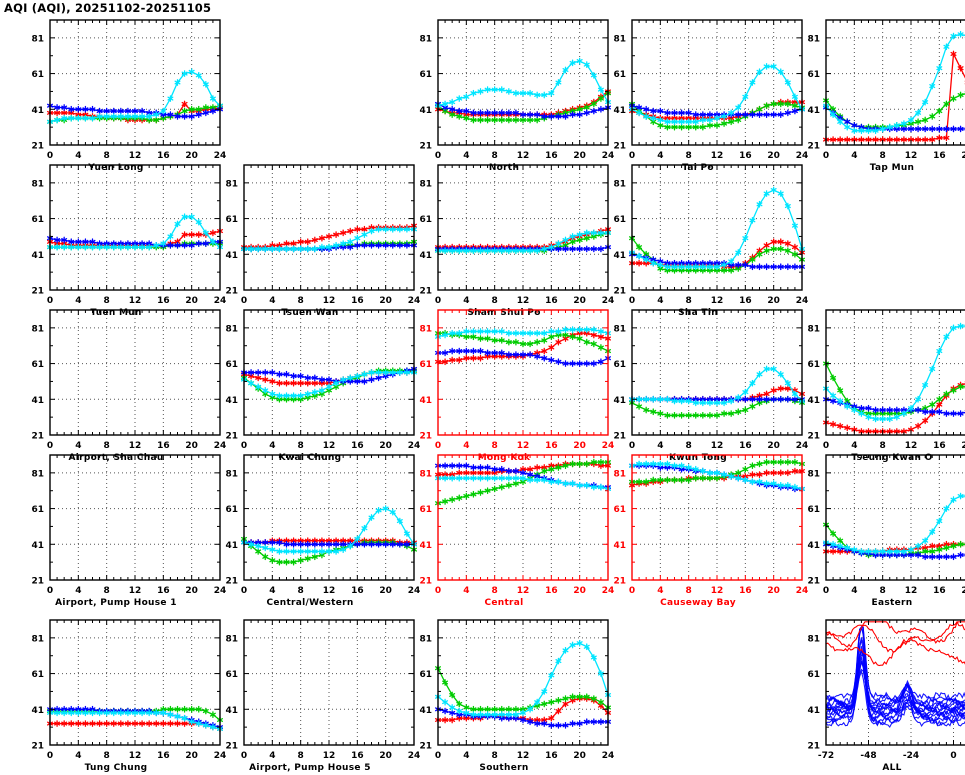 The height and width of the screenshot is (775, 965). Describe the element at coordinates (876, 688) in the screenshot. I see `panel-all: -72-48-2402421416181ALL` at that location.